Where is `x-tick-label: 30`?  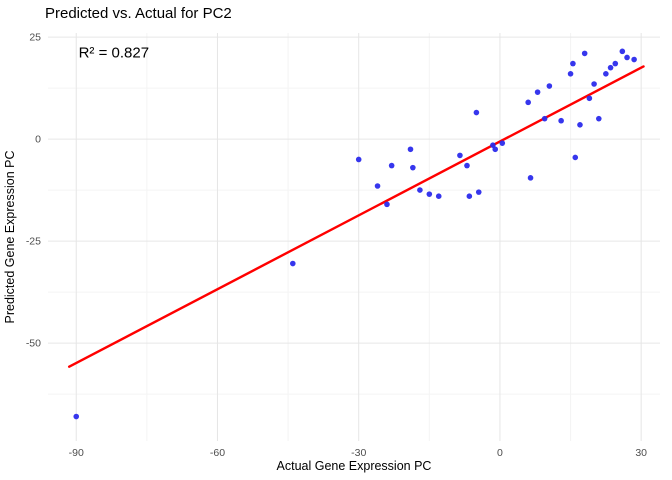
x-tick-label: 30 is located at coordinates (641, 453).